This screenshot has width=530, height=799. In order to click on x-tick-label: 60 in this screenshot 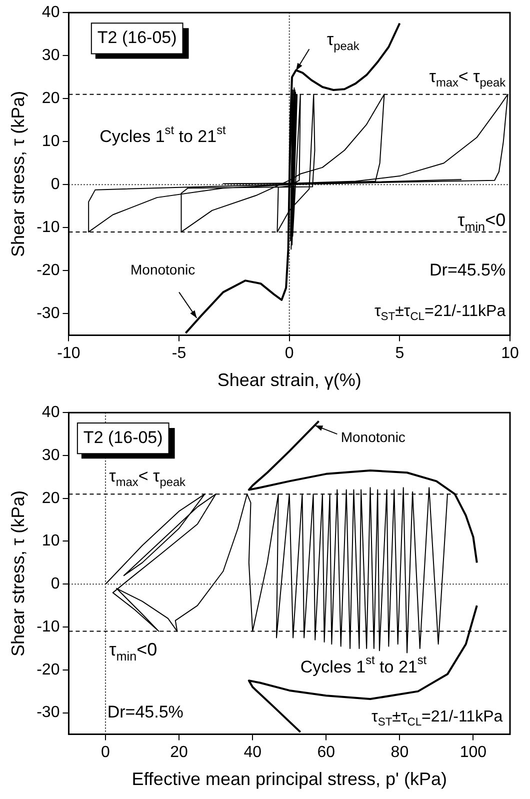, I will do `click(326, 753)`.